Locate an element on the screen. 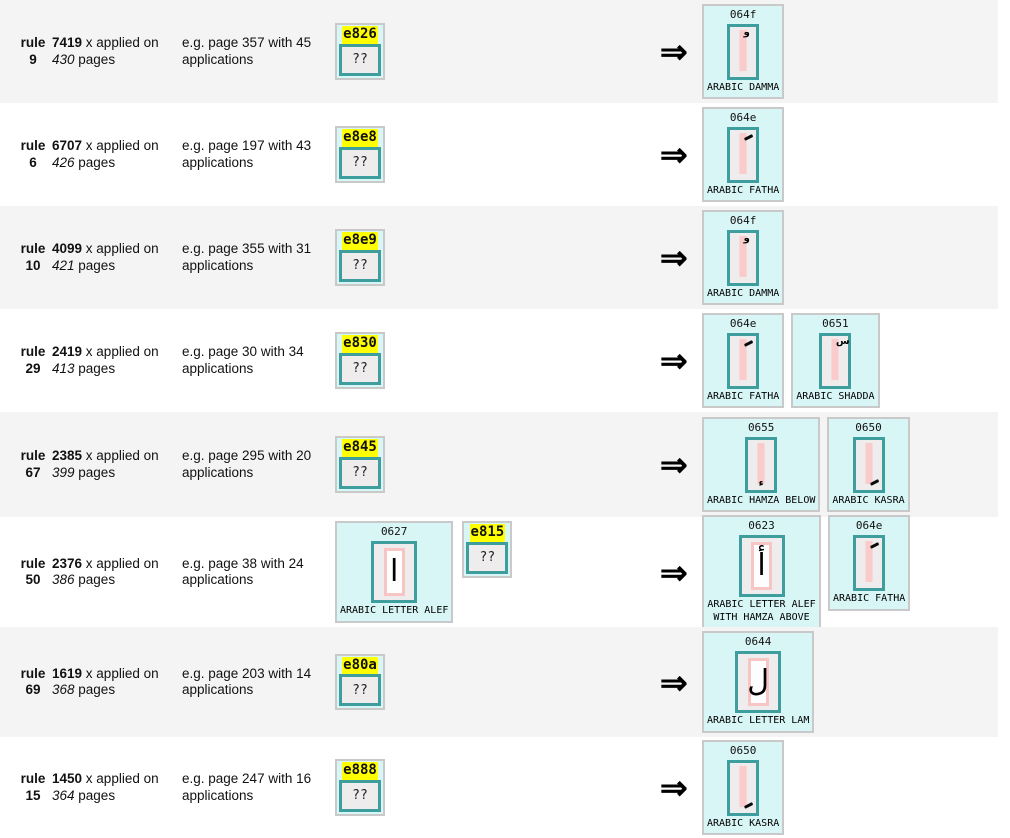  pages-count: 421 is located at coordinates (63, 265).